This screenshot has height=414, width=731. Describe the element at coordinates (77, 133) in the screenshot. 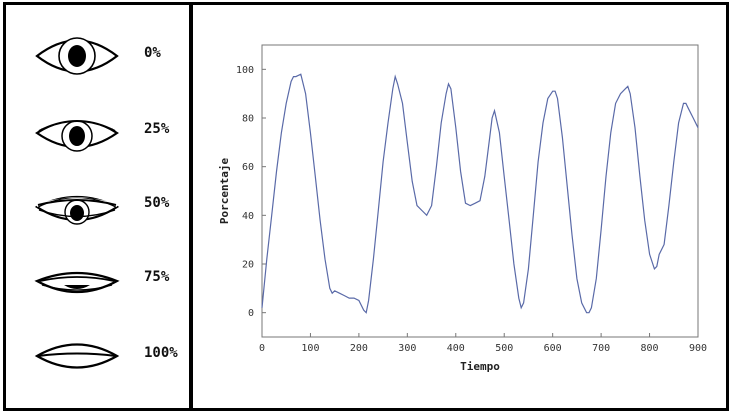

I see `eye-quarter-closed-icon` at that location.